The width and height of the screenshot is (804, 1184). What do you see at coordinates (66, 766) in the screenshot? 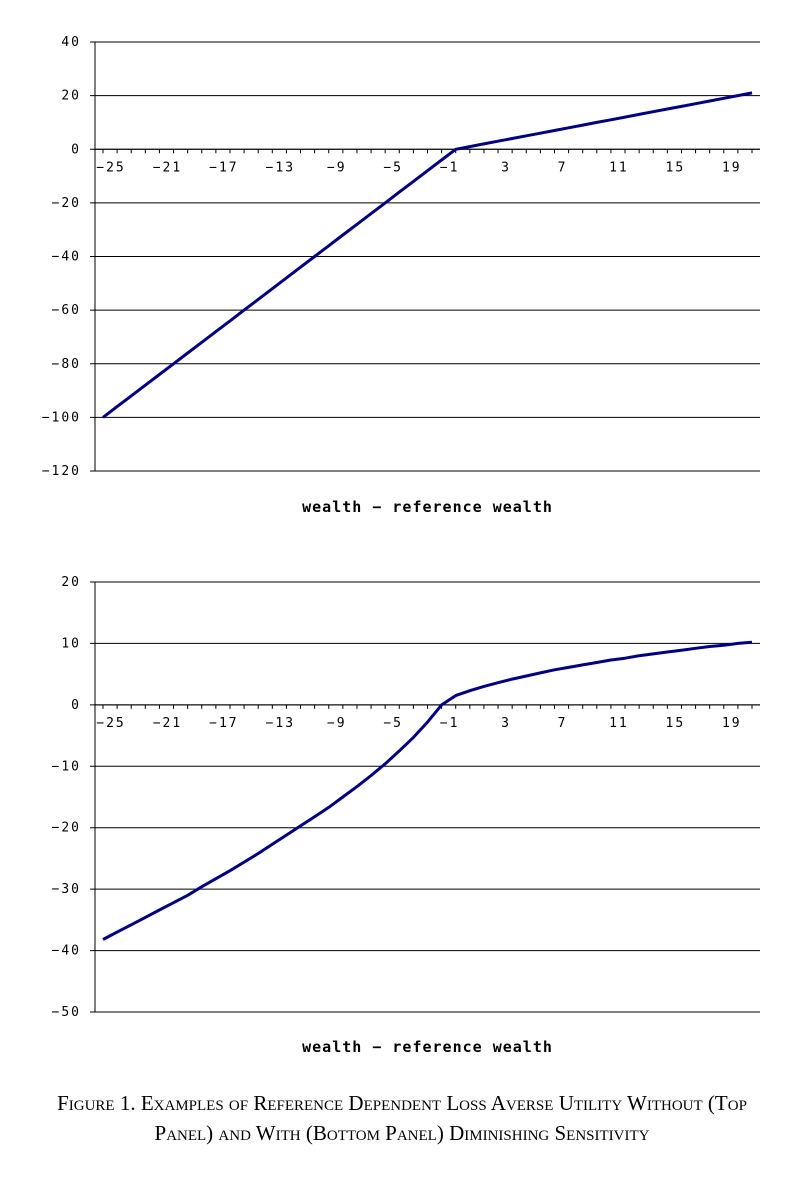
I see `y-tick-label: −10` at bounding box center [66, 766].